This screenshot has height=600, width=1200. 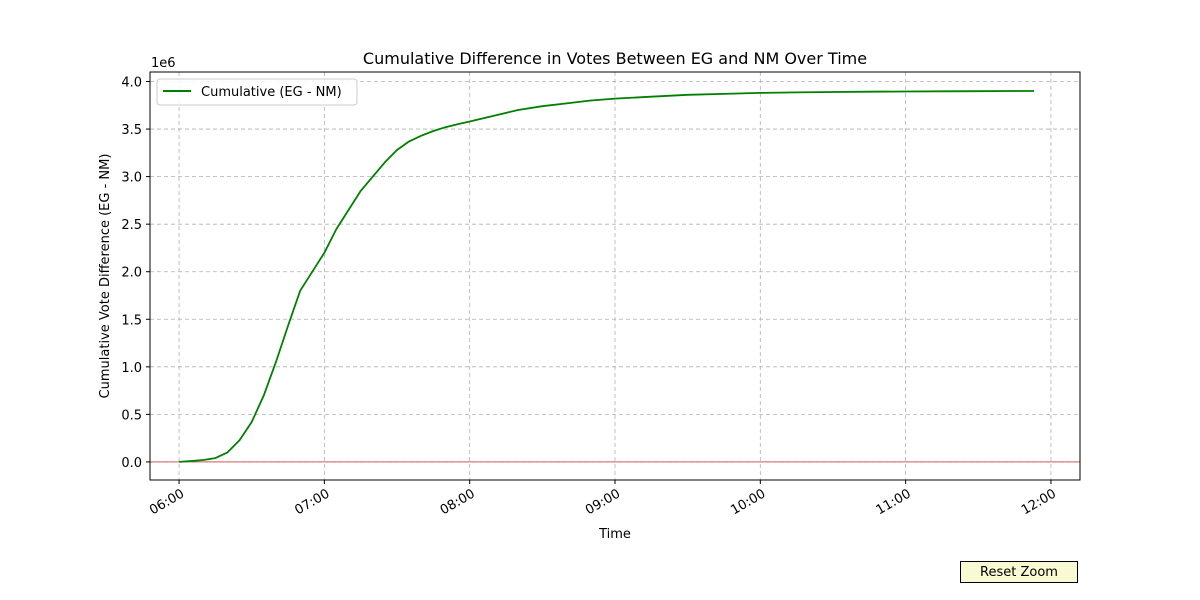 What do you see at coordinates (312, 502) in the screenshot?
I see `x-tick-label: 07:00` at bounding box center [312, 502].